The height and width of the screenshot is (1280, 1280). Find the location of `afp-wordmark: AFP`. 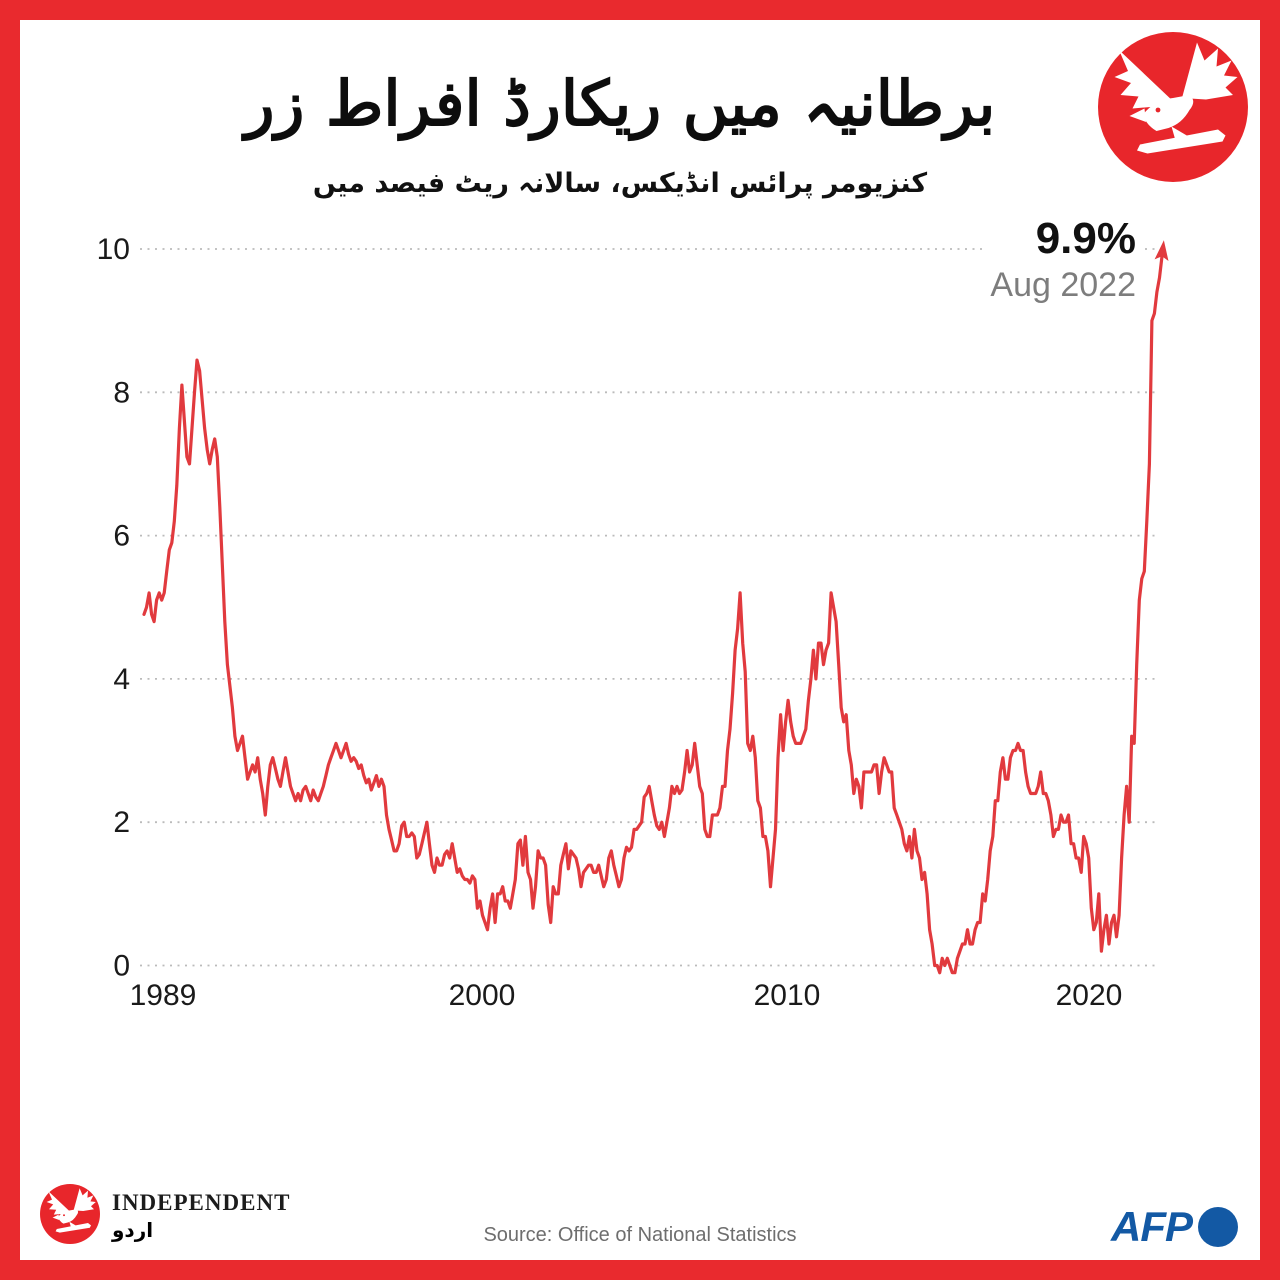

afp-wordmark: AFP is located at coordinates (1152, 1226).